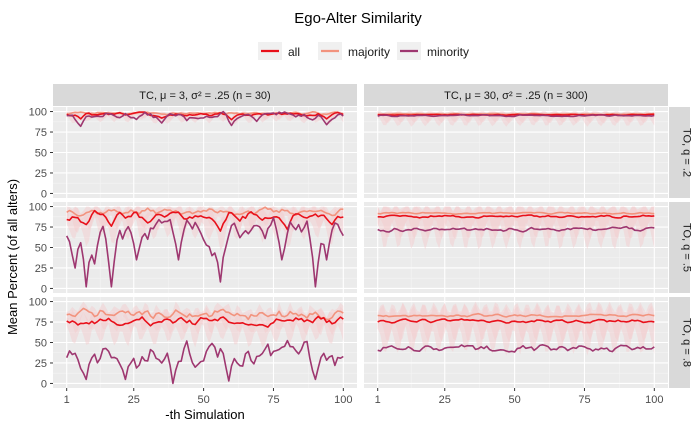 This screenshot has width=700, height=432. I want to click on column-strip-label-1: TC, μ = 3, σ² = .25 (n = 30), so click(204, 96).